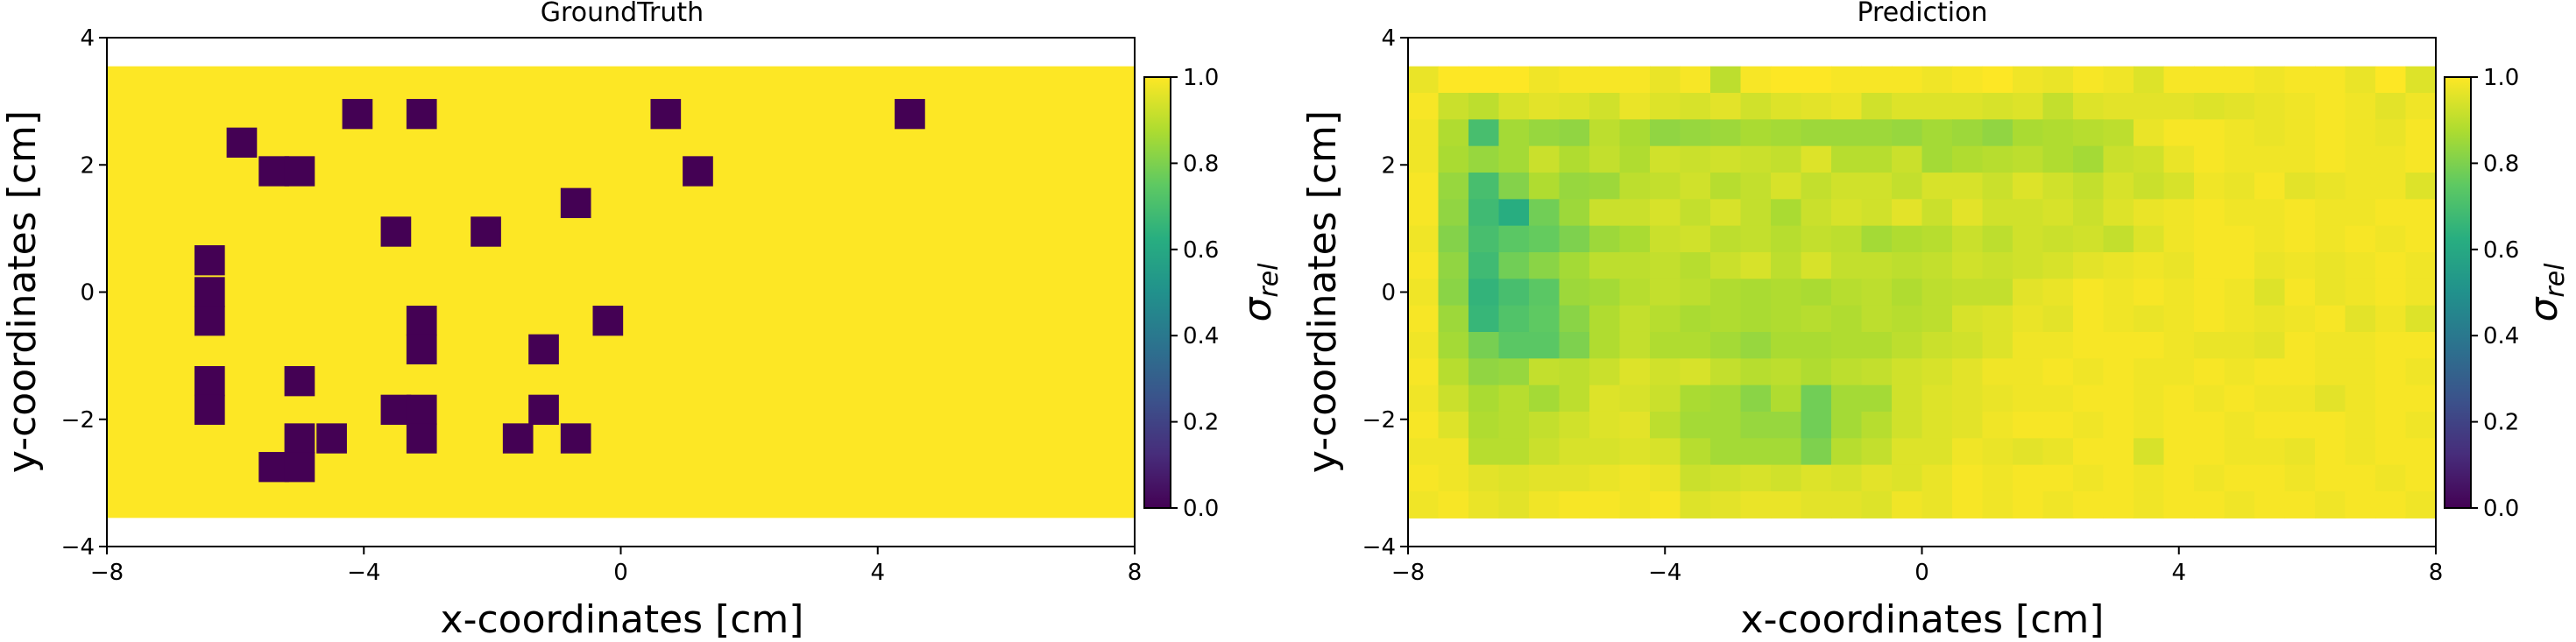 The height and width of the screenshot is (642, 2576). Describe the element at coordinates (87, 38) in the screenshot. I see `y-tick-label: 4` at that location.